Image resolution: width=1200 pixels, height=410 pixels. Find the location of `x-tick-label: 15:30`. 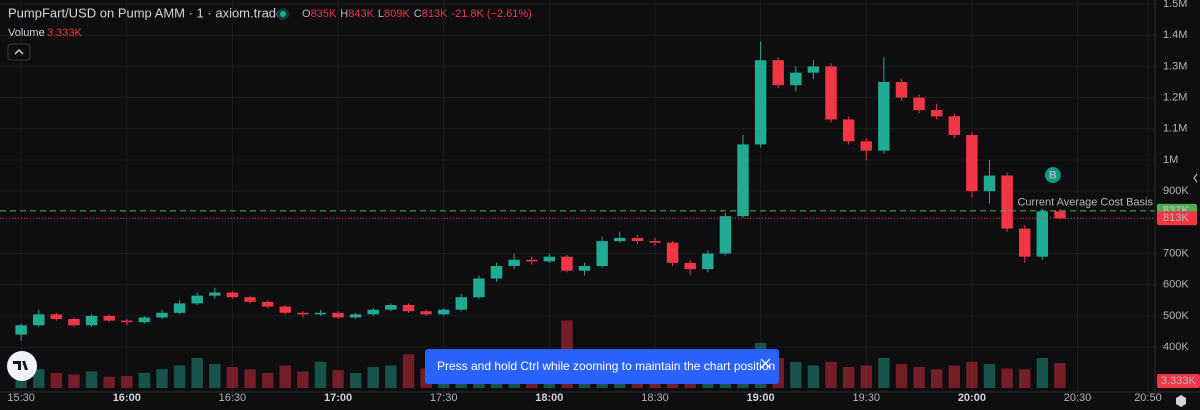

x-tick-label: 15:30 is located at coordinates (21, 398).